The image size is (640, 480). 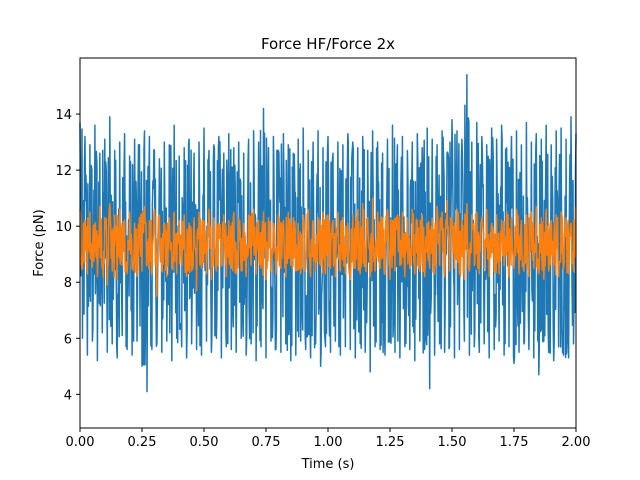 I want to click on x-tick-label: 0.75, so click(x=266, y=442).